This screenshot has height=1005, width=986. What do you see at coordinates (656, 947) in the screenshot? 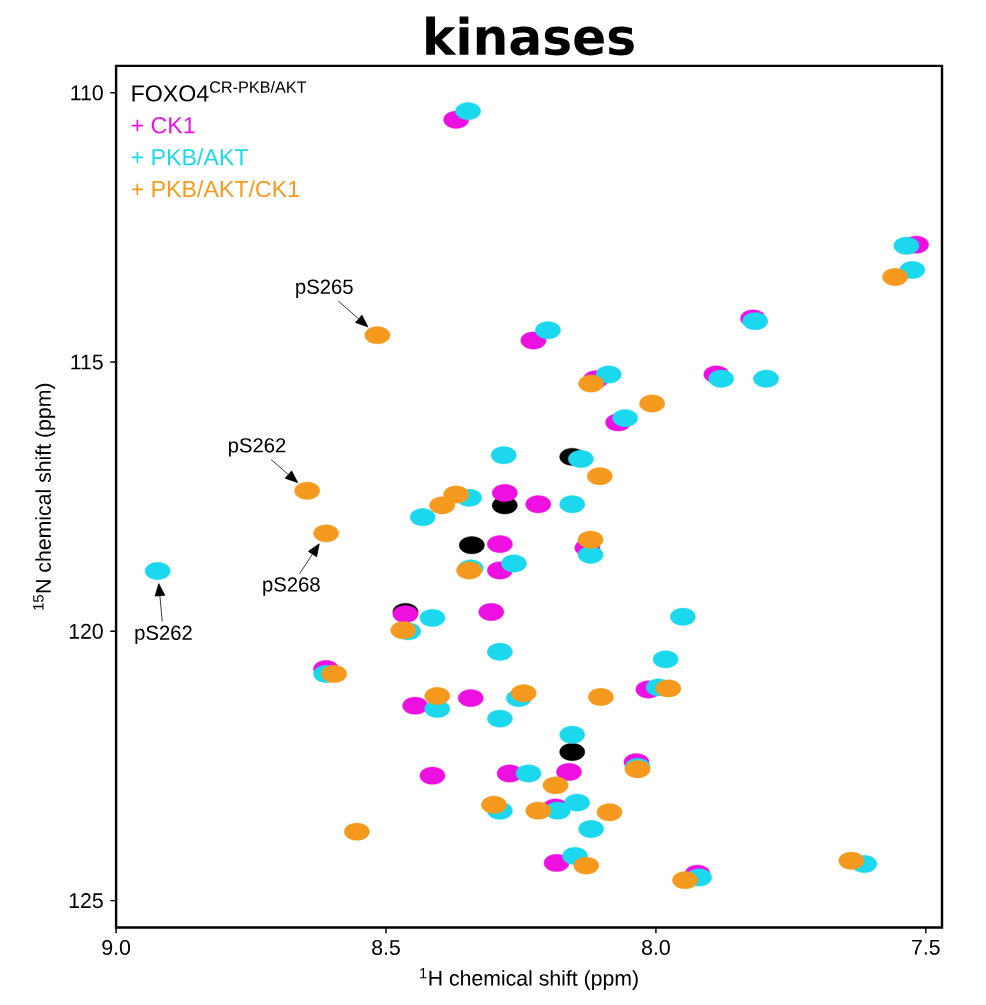
I see `x-tick-label: 8.0` at bounding box center [656, 947].